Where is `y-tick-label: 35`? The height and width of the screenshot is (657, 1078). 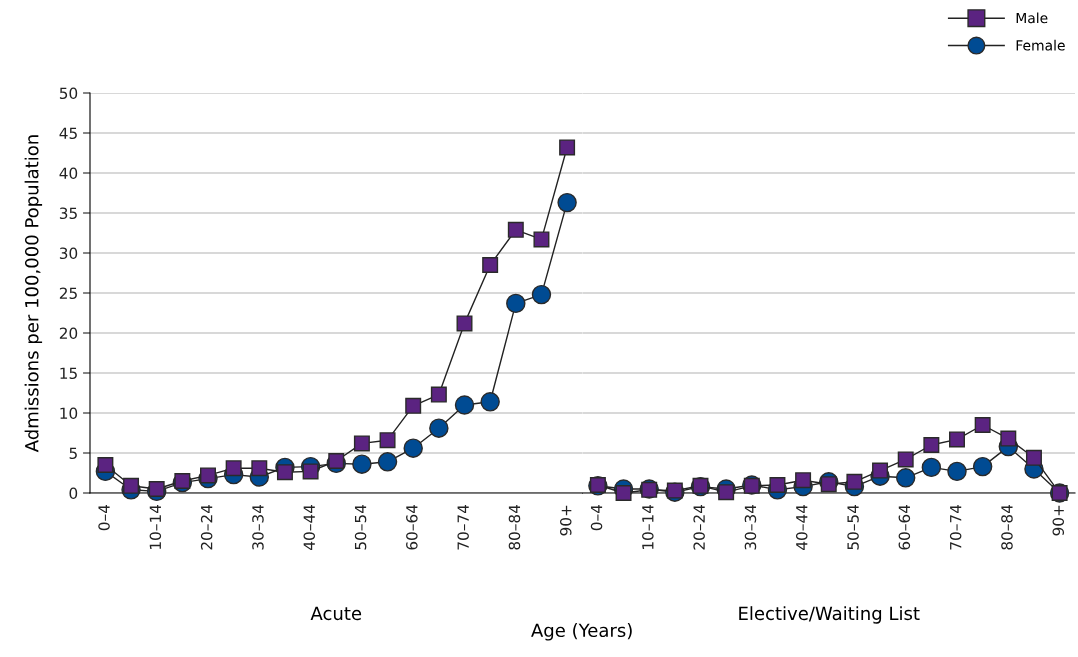
y-tick-label: 35 is located at coordinates (68, 213).